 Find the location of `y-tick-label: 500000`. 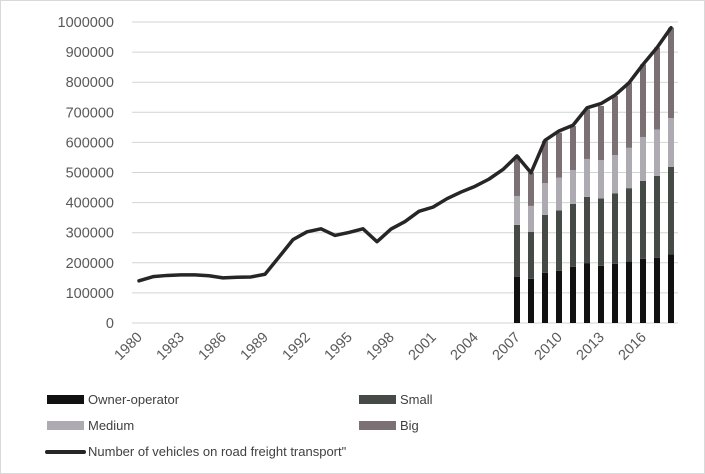

y-tick-label: 500000 is located at coordinates (90, 174).